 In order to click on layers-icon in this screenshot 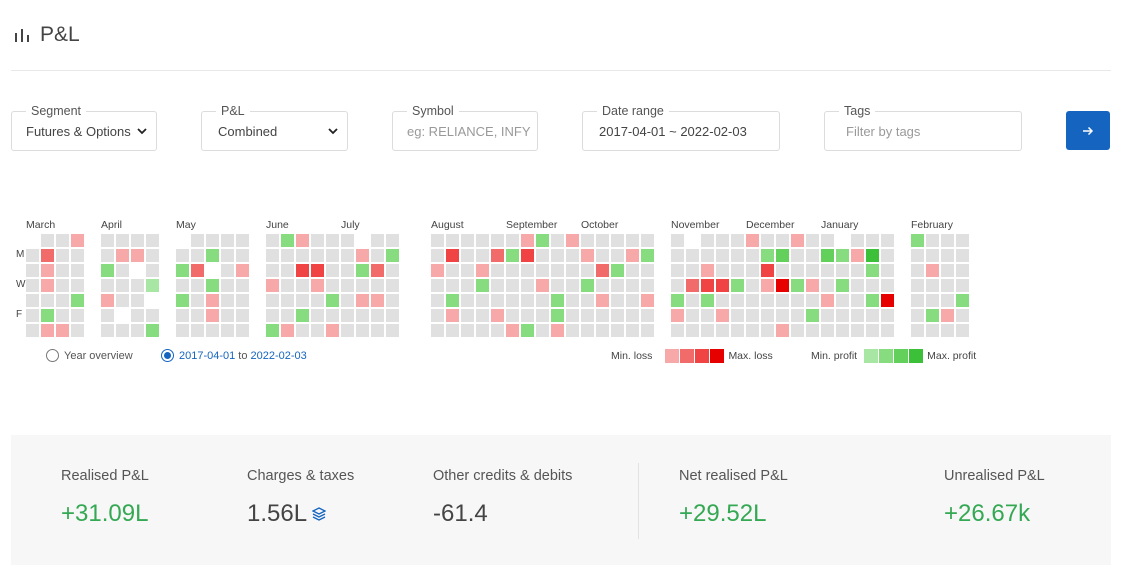, I will do `click(319, 514)`.